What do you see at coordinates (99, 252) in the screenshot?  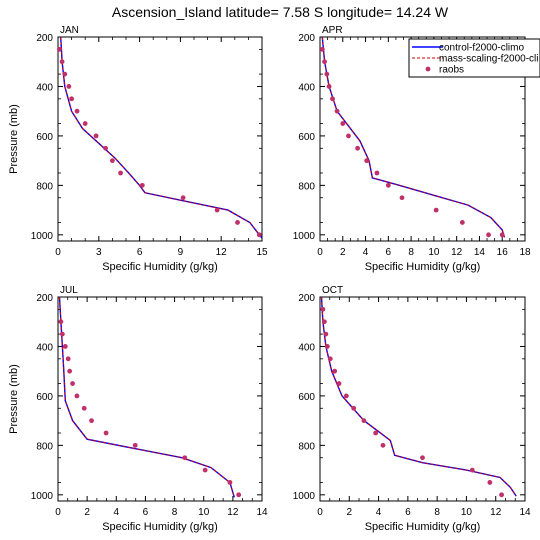 I see `x-tick-label: 3` at bounding box center [99, 252].